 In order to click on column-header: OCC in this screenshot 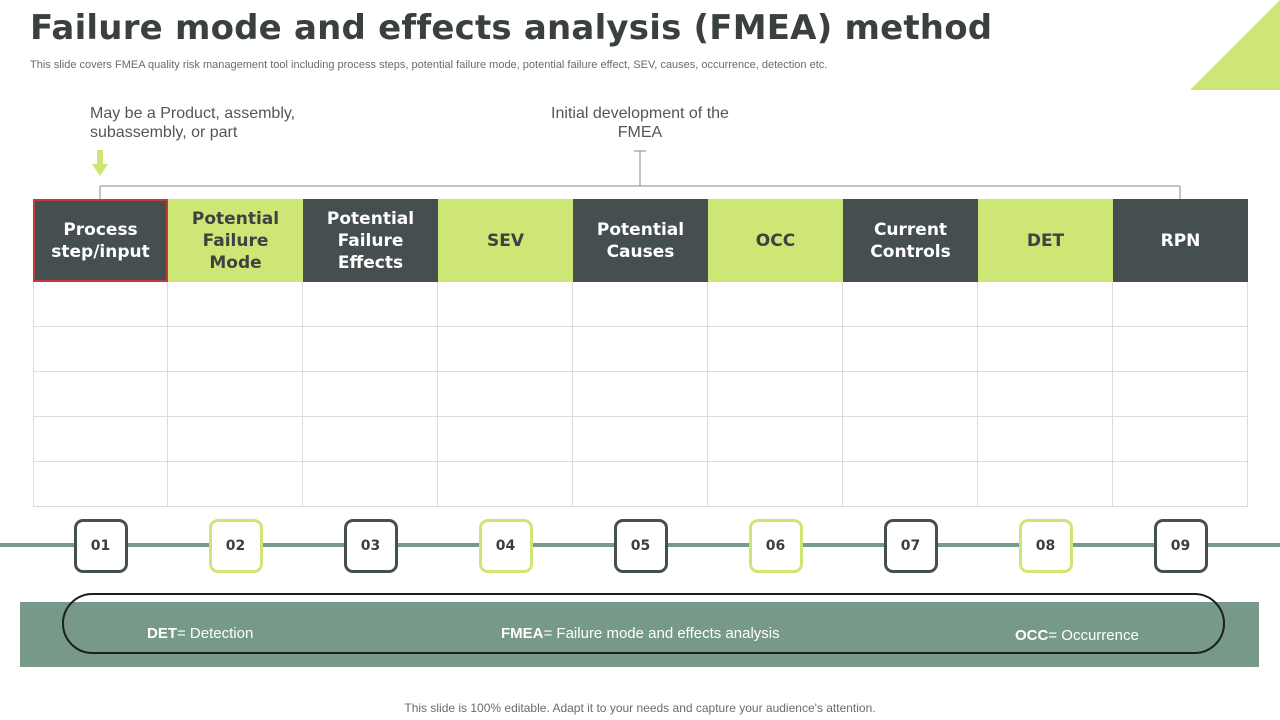, I will do `click(775, 240)`.